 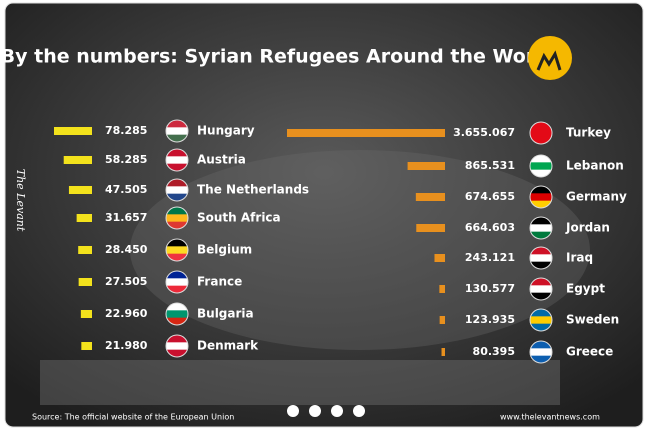 I want to click on value-label: 664.603, so click(x=490, y=227).